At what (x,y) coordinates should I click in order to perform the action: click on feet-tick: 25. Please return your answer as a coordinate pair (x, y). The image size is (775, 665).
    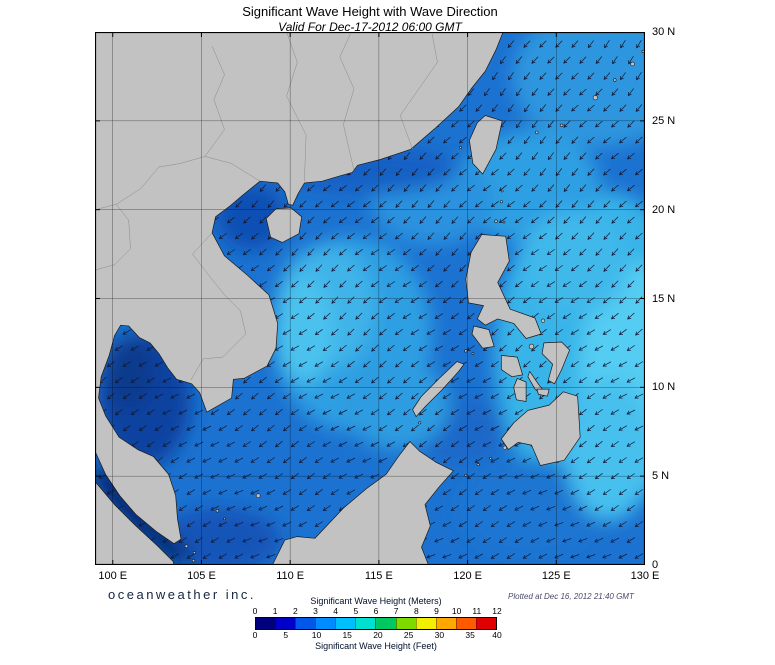
    Looking at the image, I should click on (408, 635).